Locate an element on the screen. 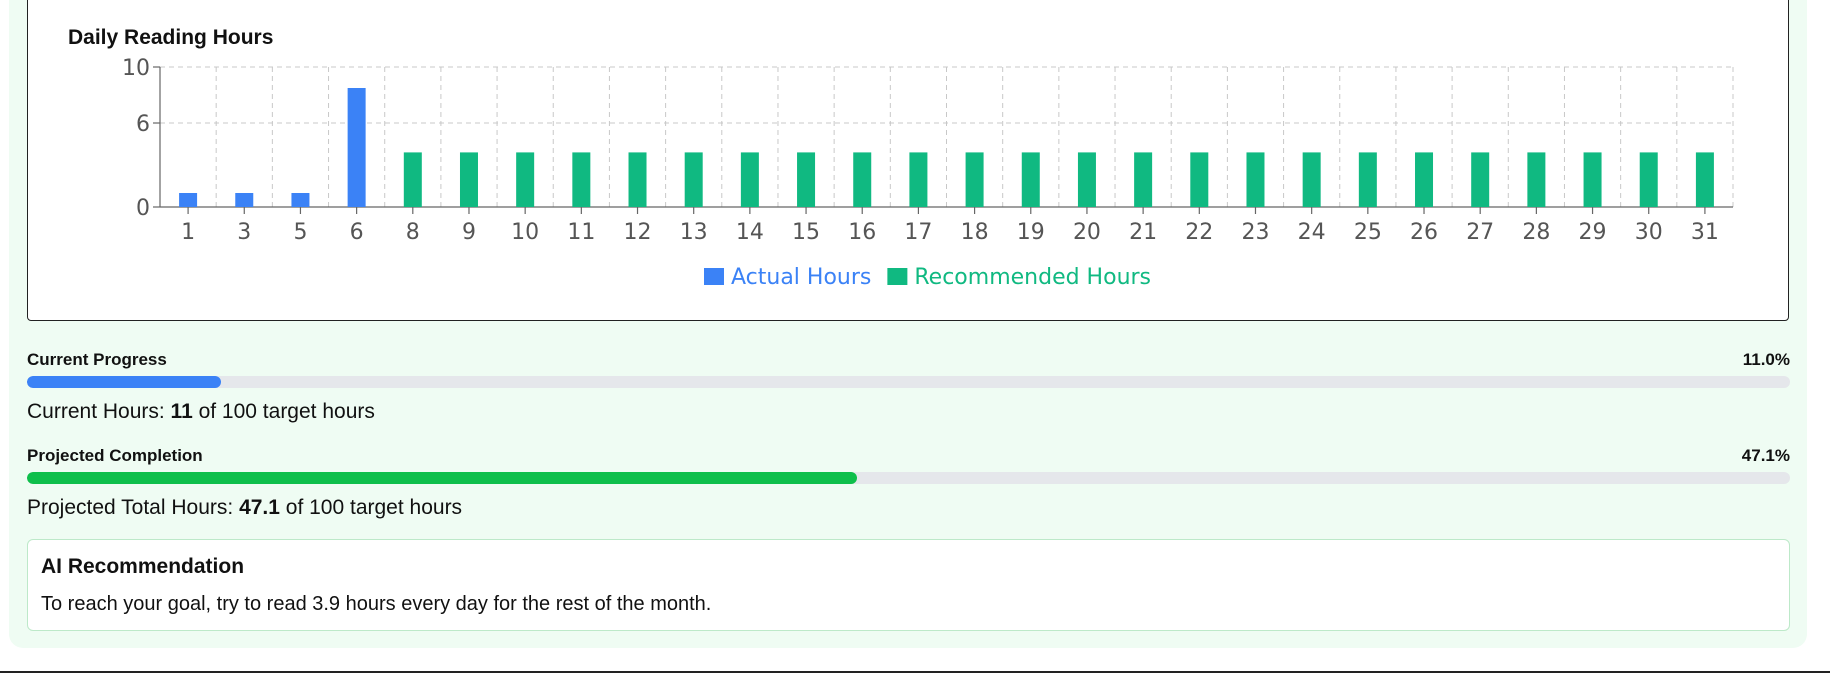 This screenshot has width=1830, height=673. projected-hours-suffix: of 100 target hours is located at coordinates (371, 507).